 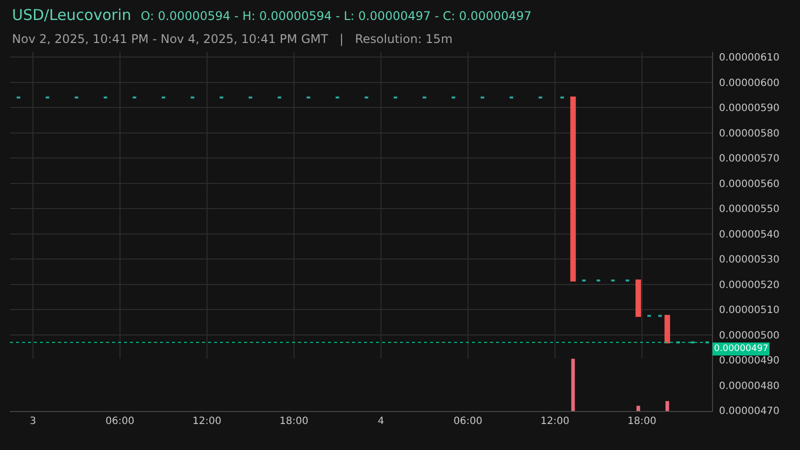 What do you see at coordinates (33, 421) in the screenshot?
I see `x-tick-label: 3` at bounding box center [33, 421].